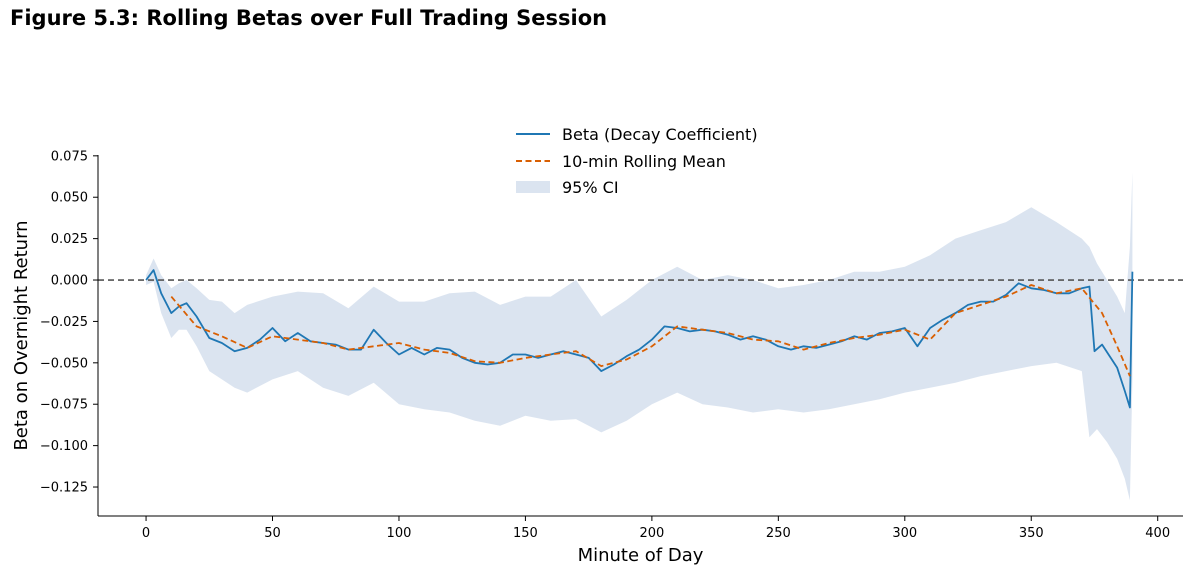 This screenshot has height=574, width=1193. I want to click on y-tick-label: 0.000, so click(69, 281).